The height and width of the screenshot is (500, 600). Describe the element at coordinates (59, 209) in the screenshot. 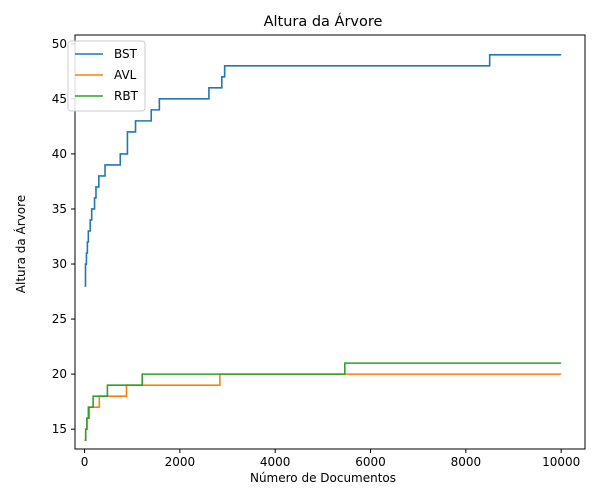

I see `y-tick-label: 35` at that location.